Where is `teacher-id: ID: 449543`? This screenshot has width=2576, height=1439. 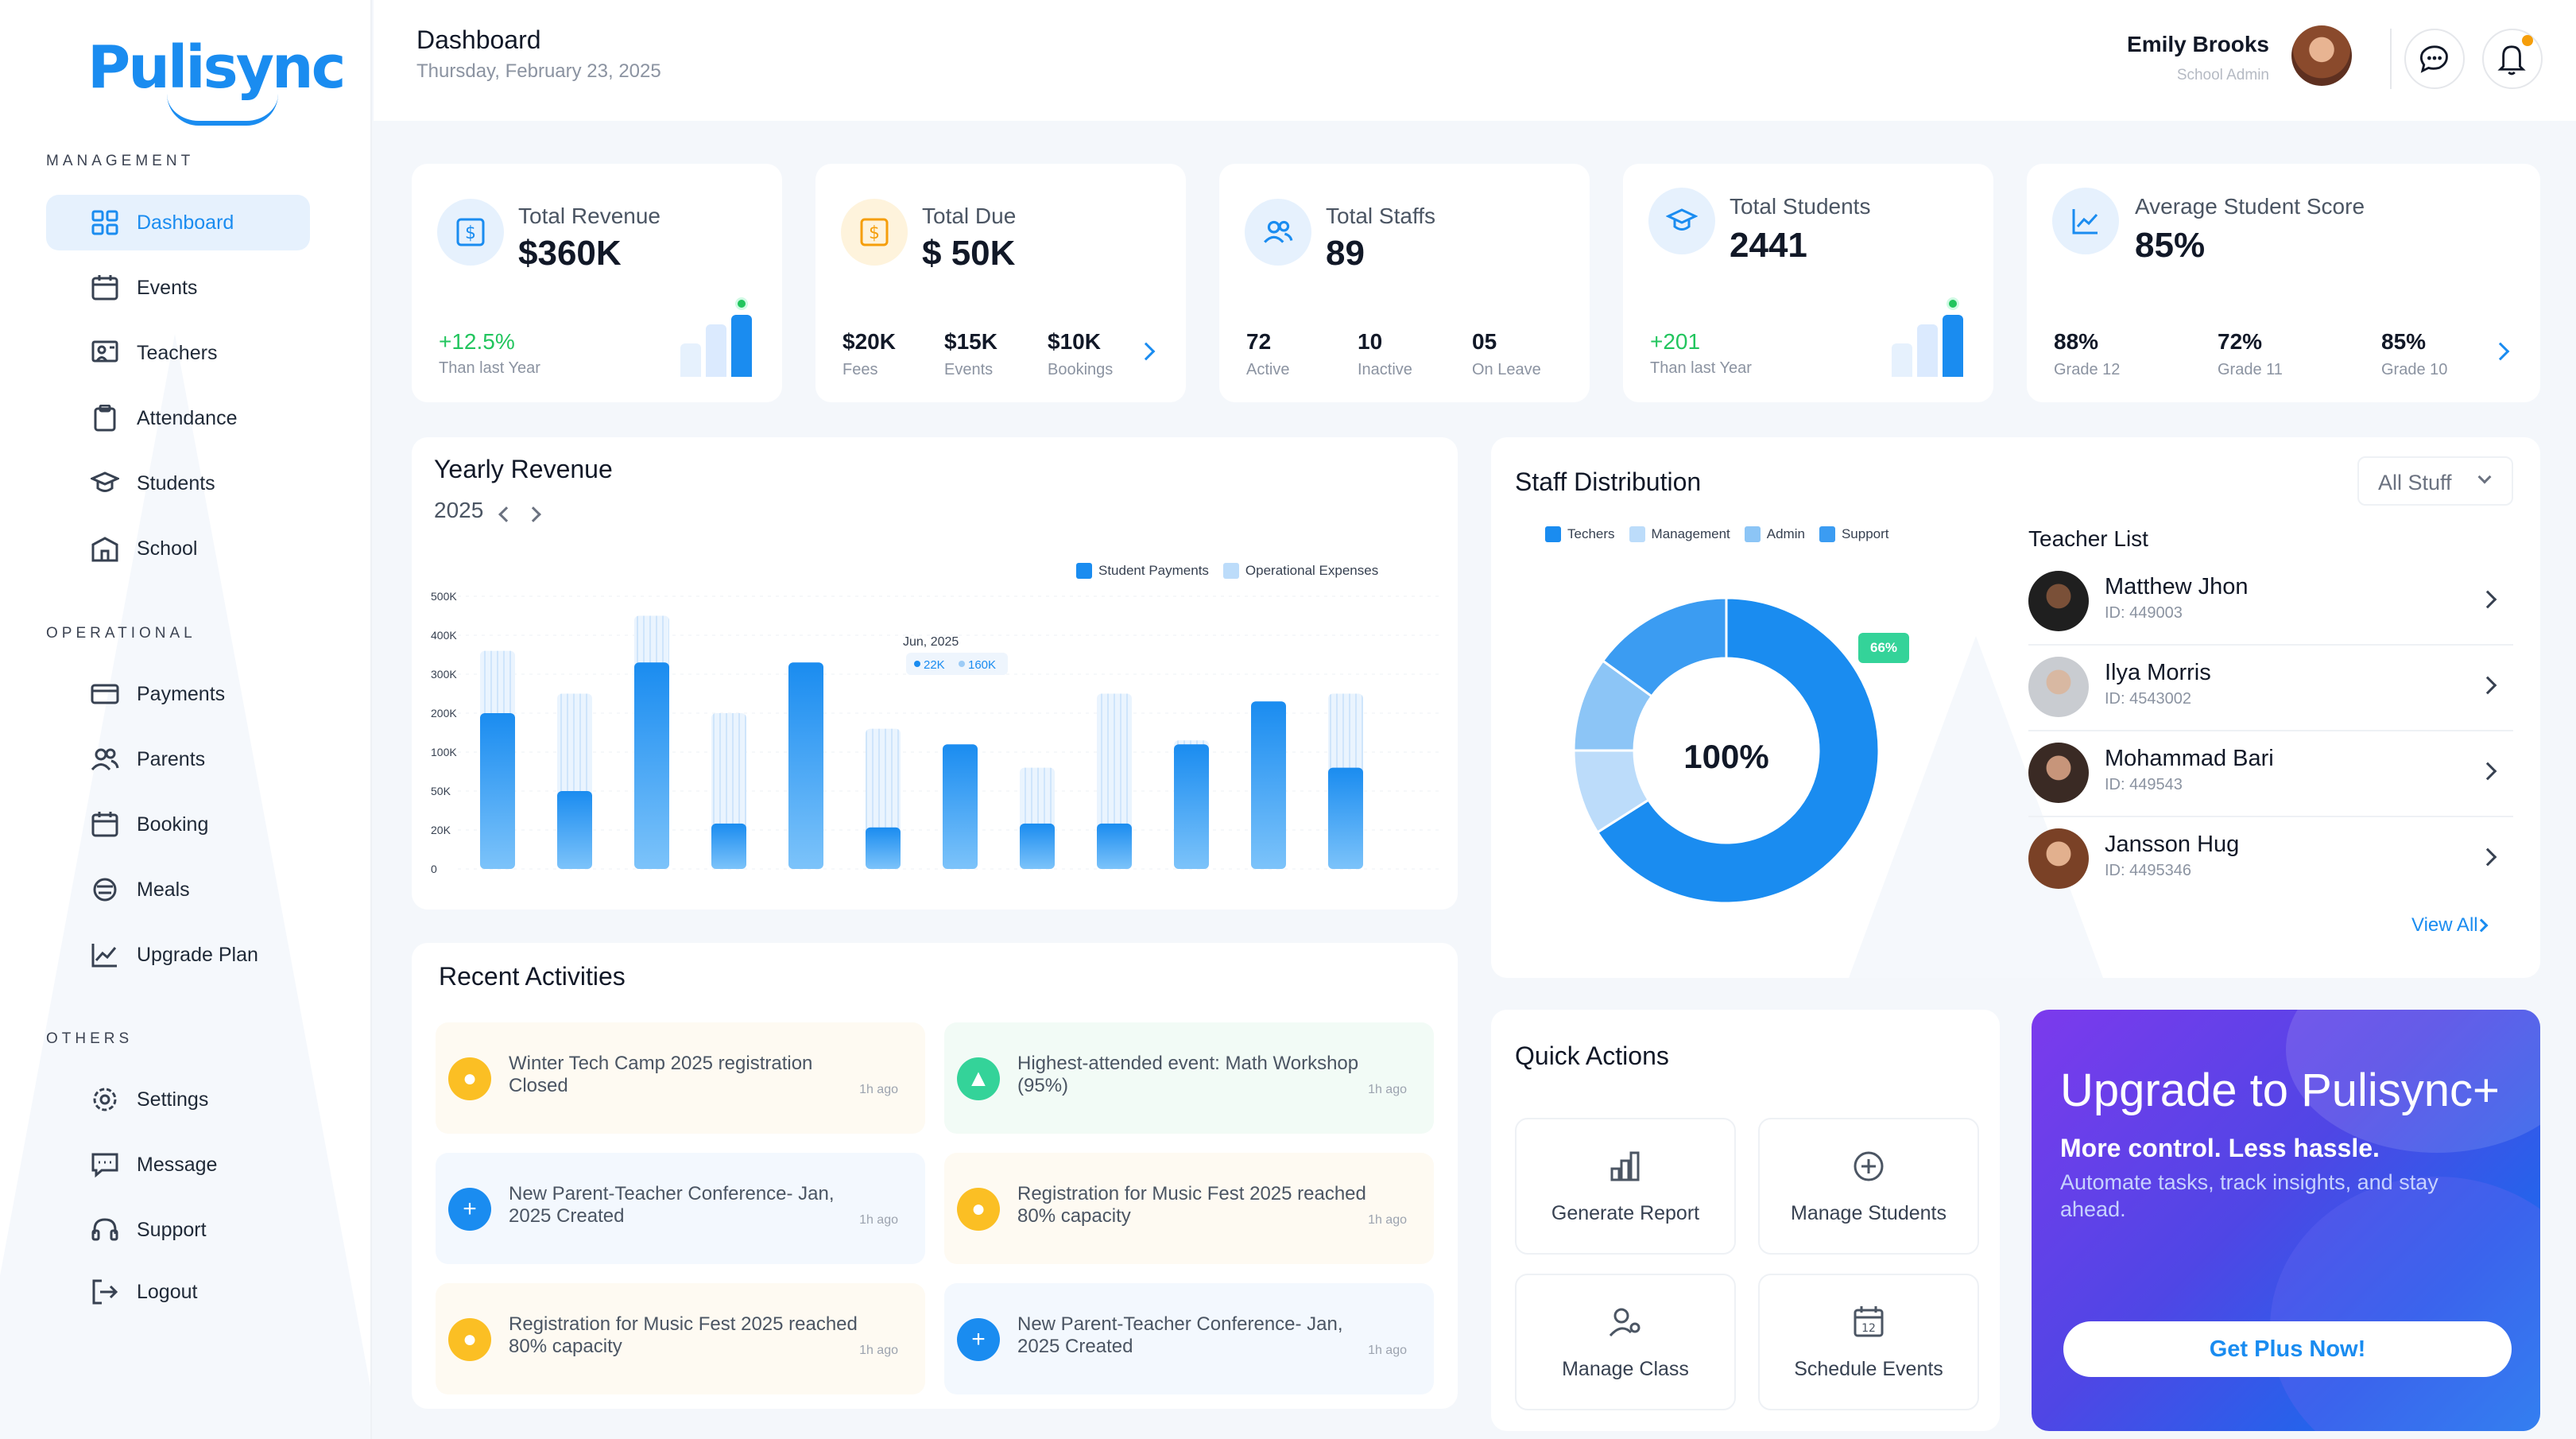
teacher-id: ID: 449543 is located at coordinates (2144, 784).